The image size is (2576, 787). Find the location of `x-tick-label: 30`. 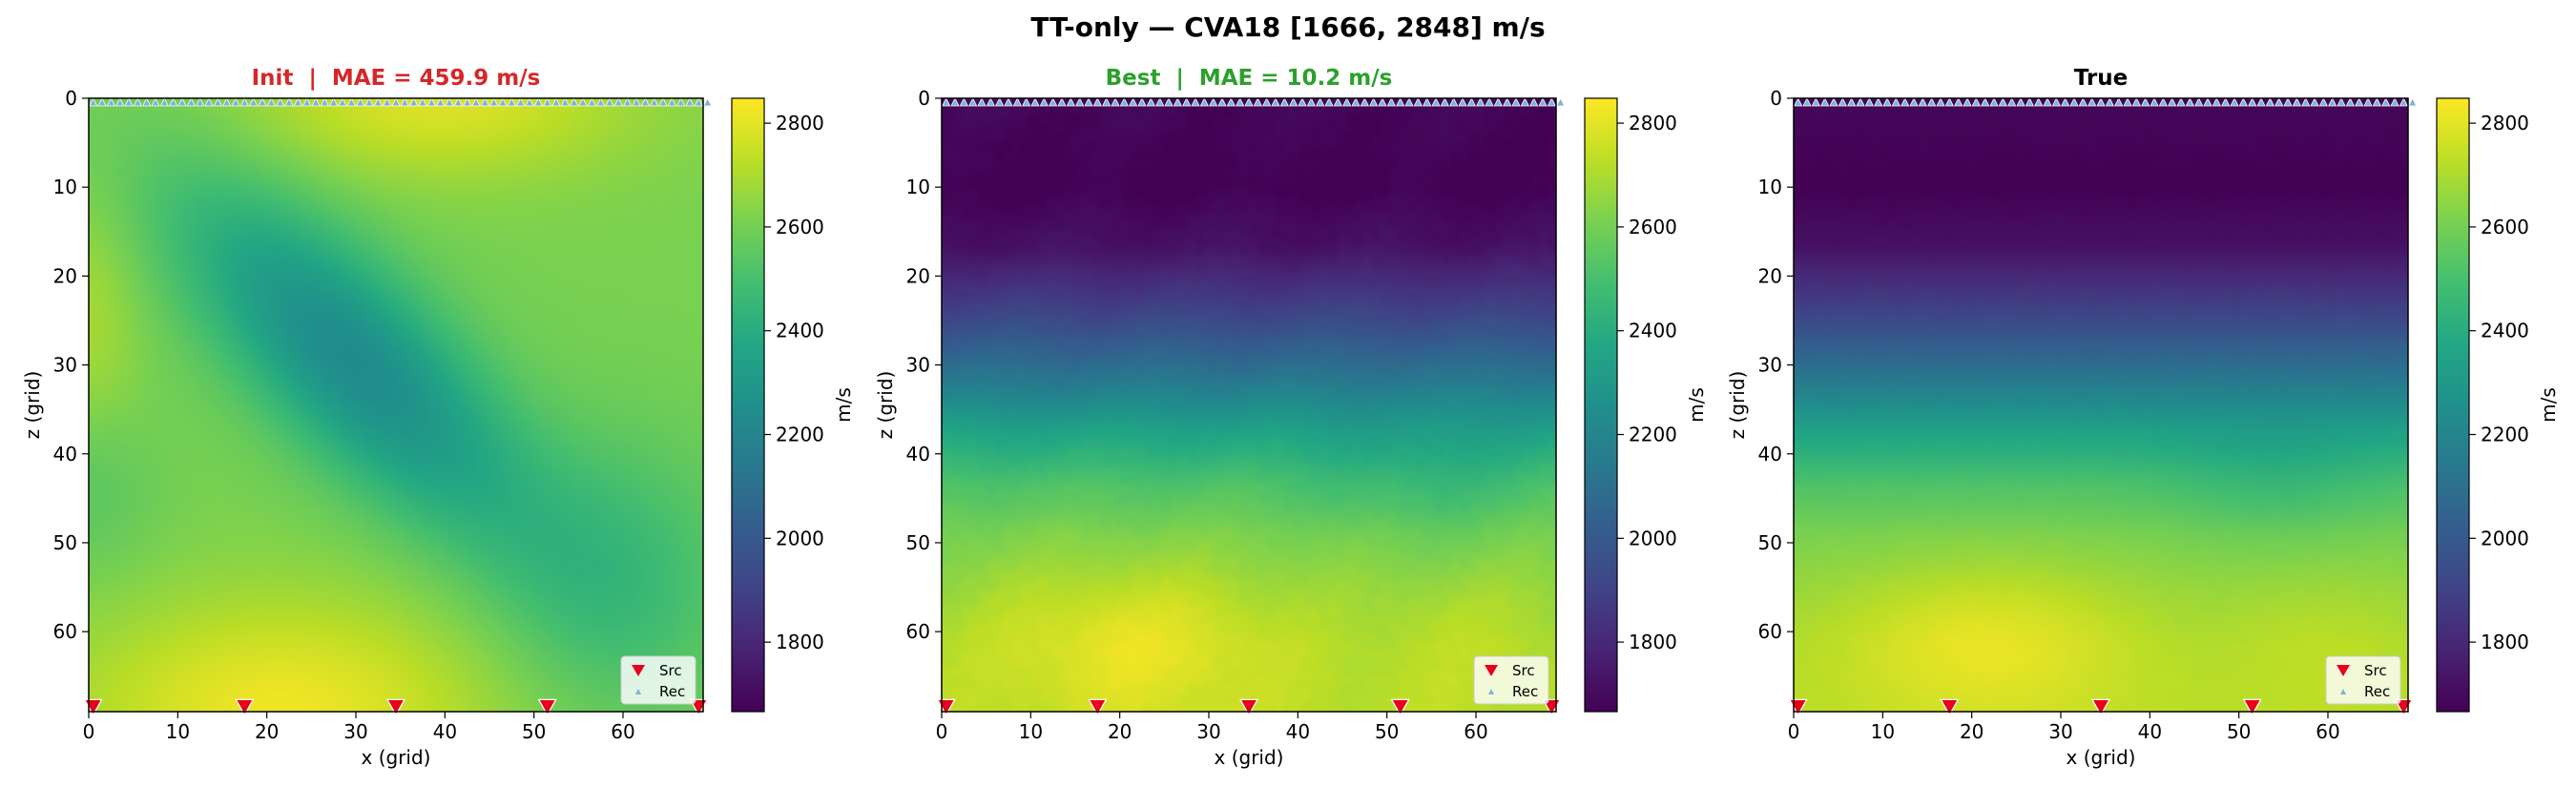

x-tick-label: 30 is located at coordinates (355, 731).